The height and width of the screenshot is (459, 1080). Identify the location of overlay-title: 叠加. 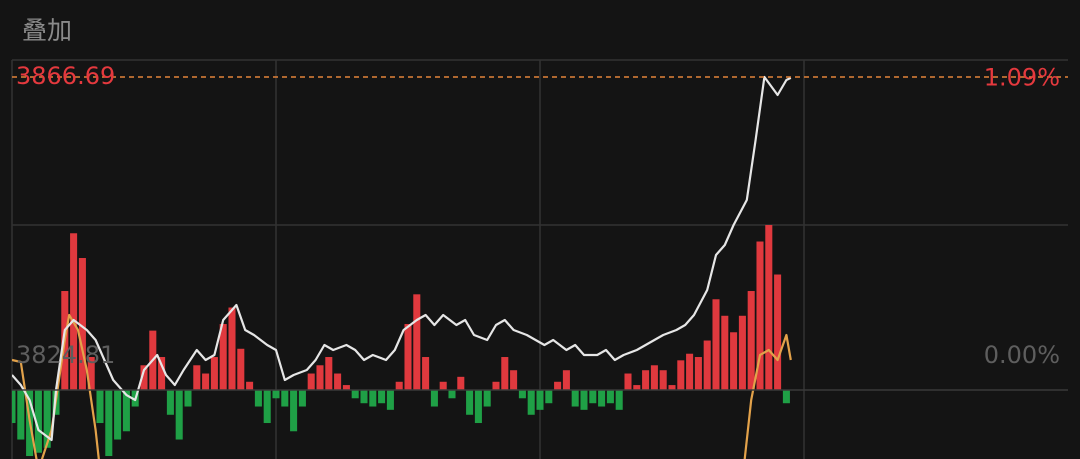
(47, 30).